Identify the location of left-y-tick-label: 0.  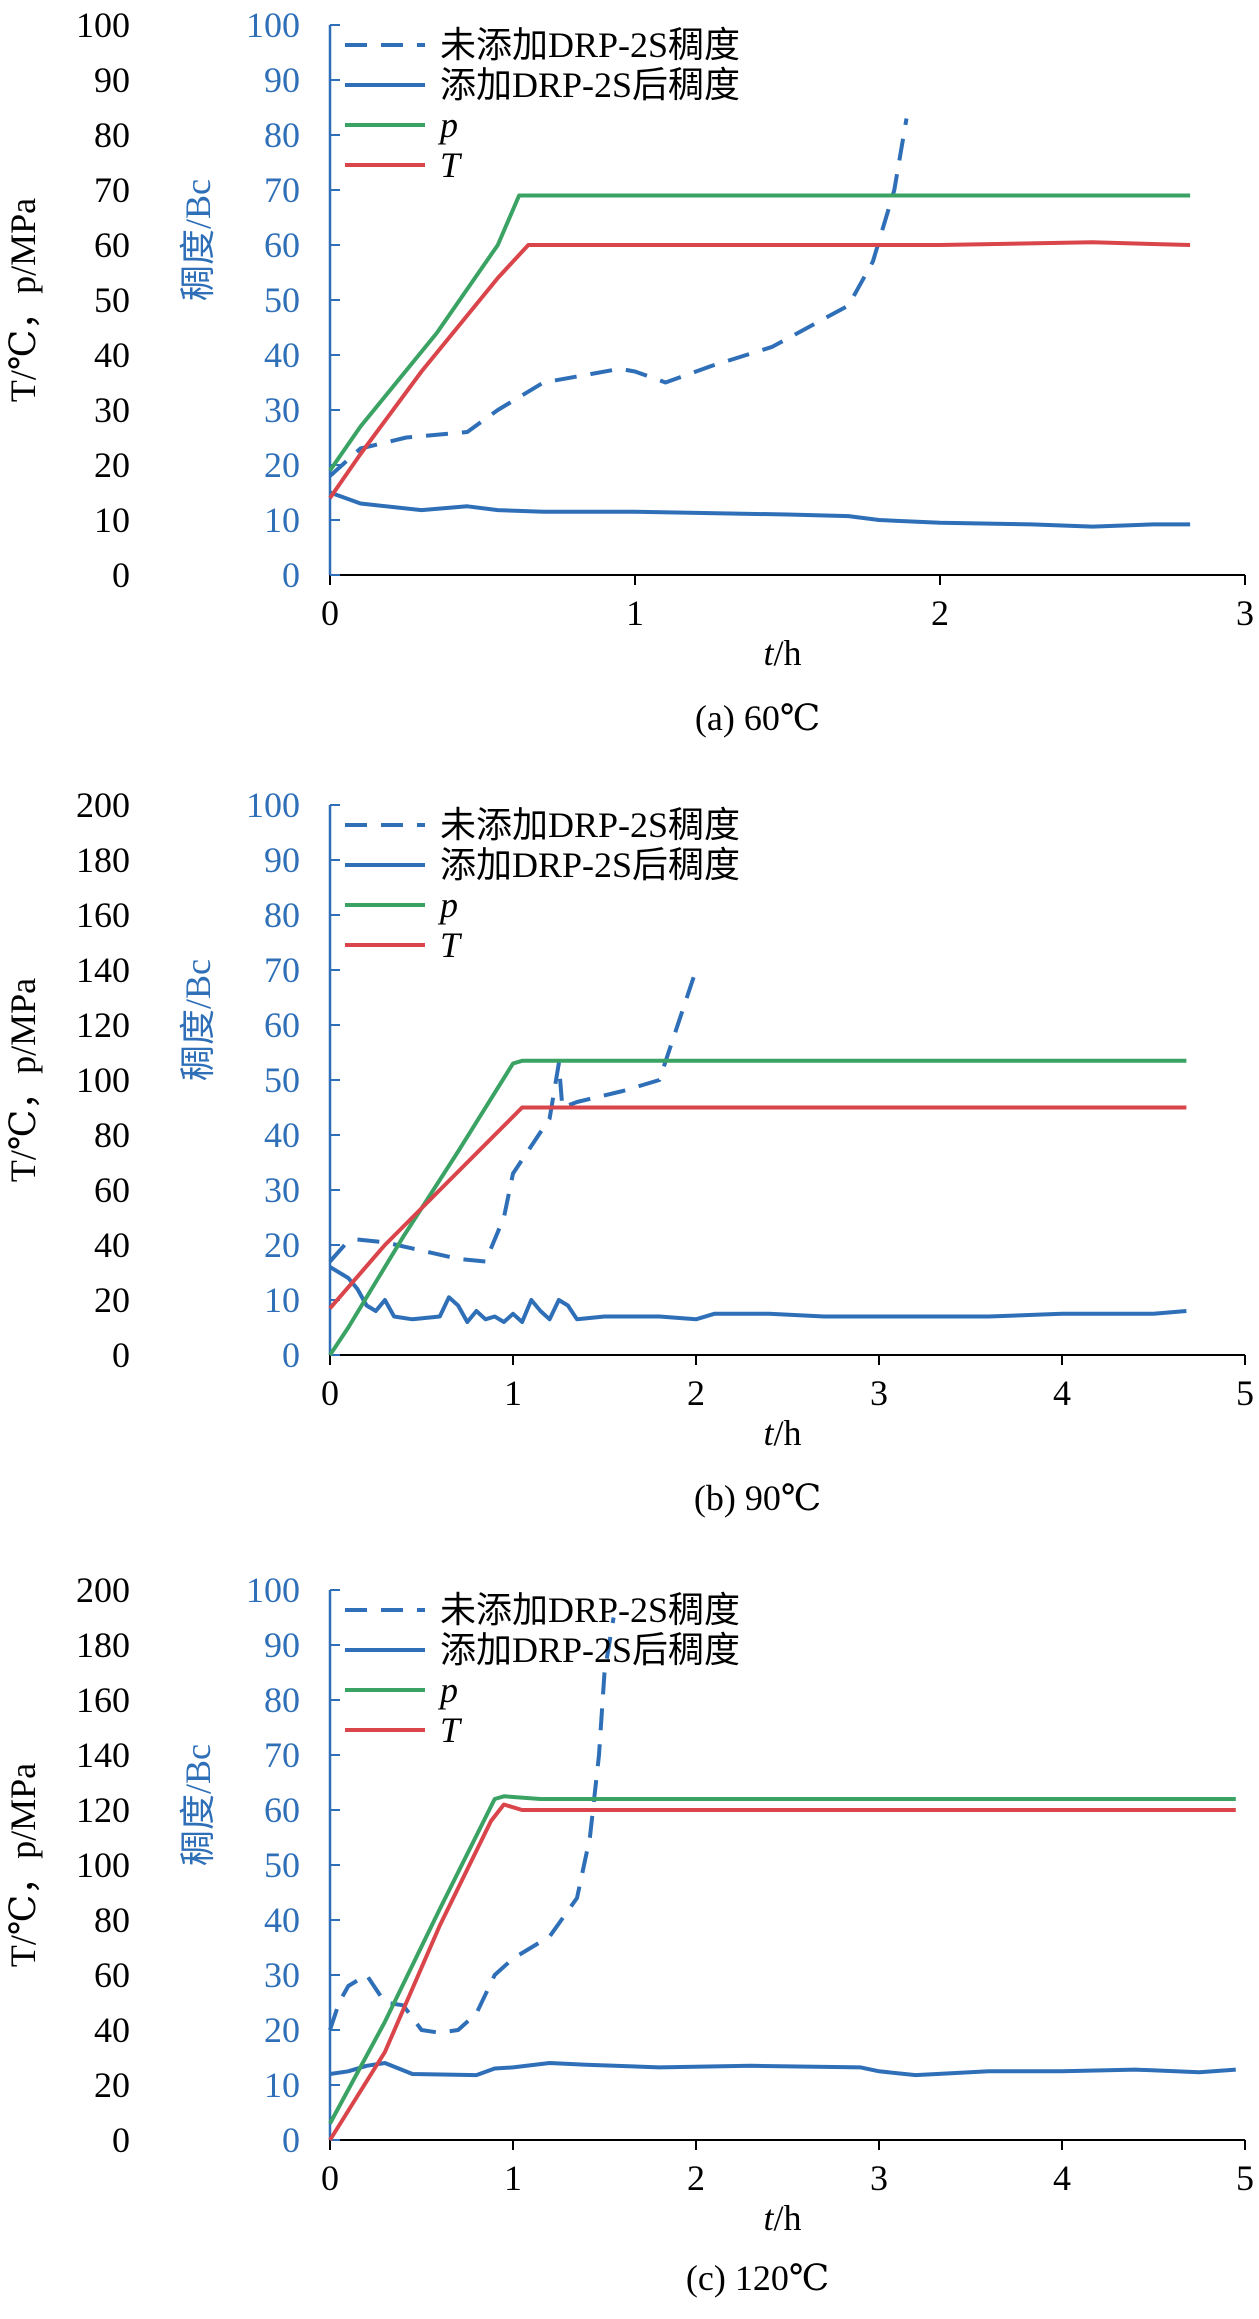
(121, 2140).